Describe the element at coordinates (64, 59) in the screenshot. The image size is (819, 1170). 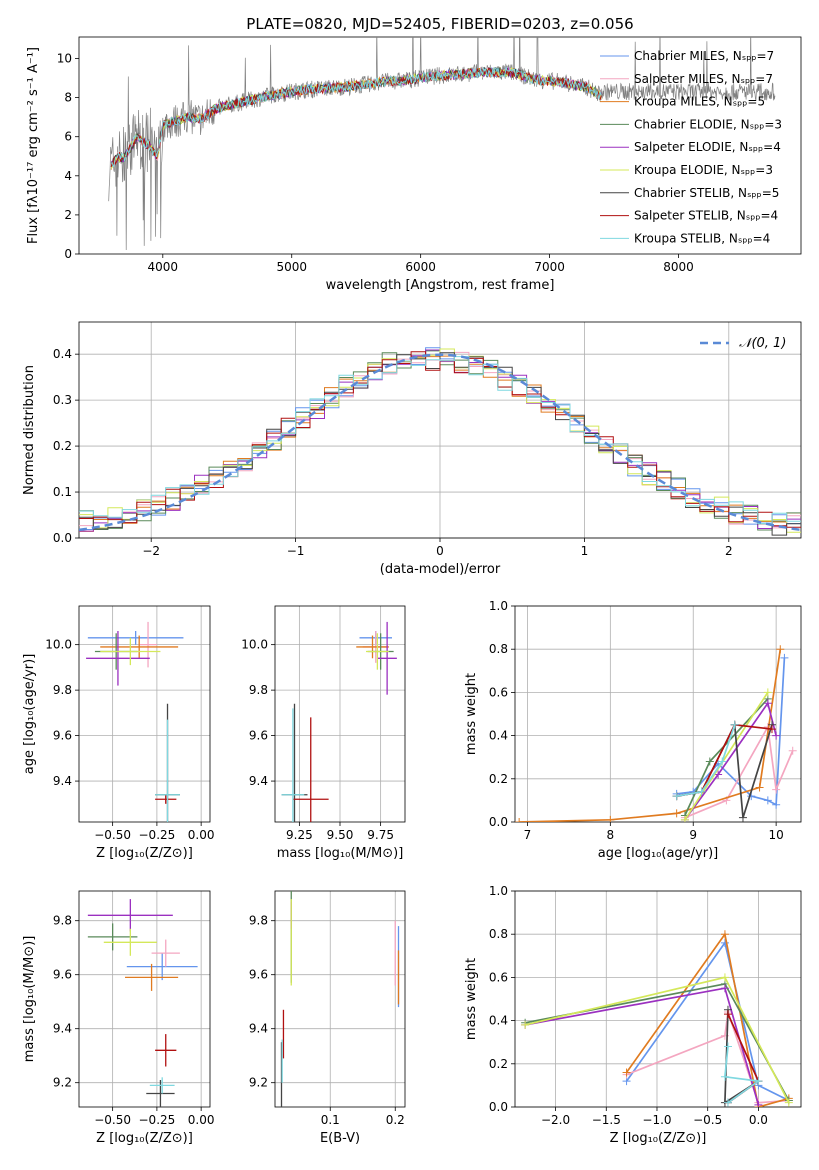
I see `y-tick-label: 10` at that location.